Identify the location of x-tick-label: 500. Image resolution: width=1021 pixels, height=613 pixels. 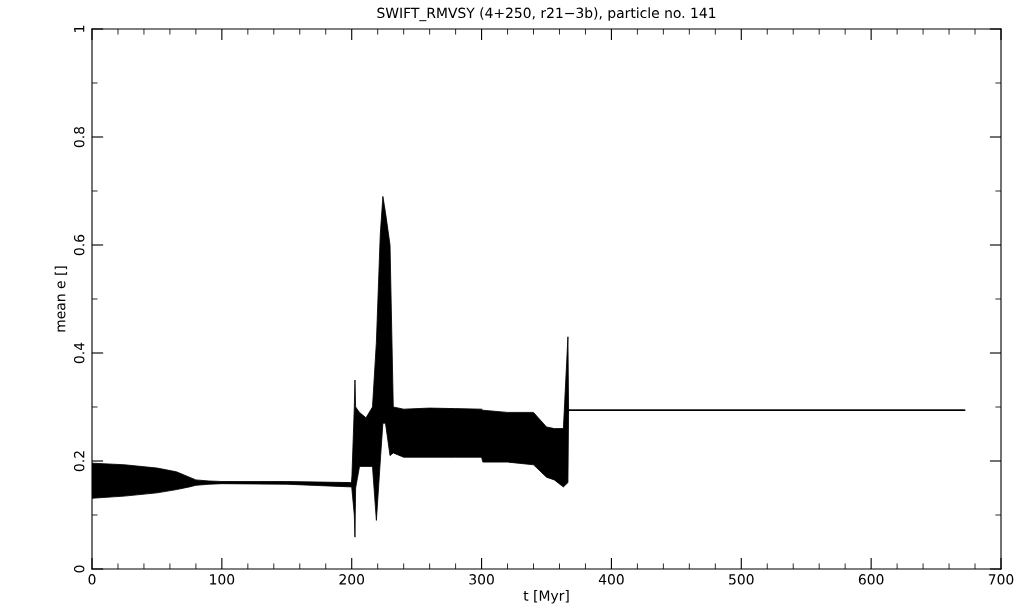
(741, 579).